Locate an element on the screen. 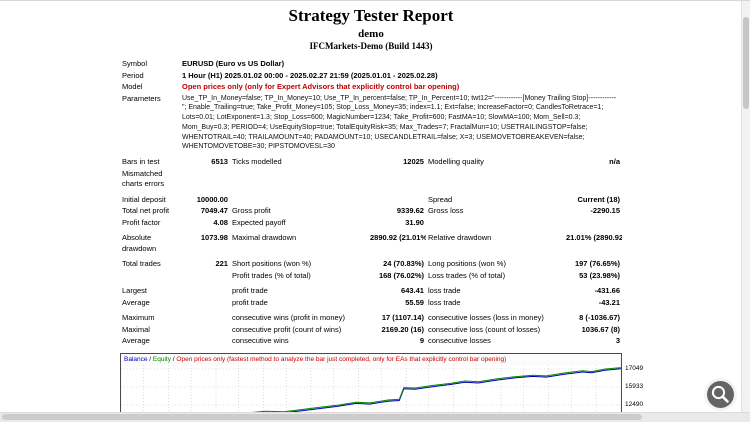  report-cell: Absolute drawdown is located at coordinates (139, 243).